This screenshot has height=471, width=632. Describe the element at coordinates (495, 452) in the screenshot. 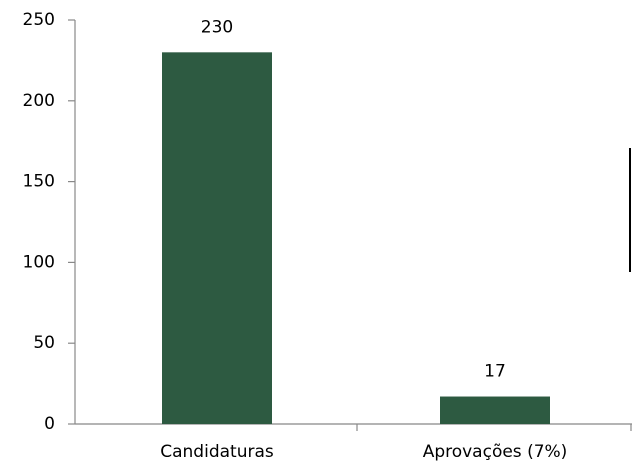

I see `x-tick-label: Aprovações (7%)` at that location.